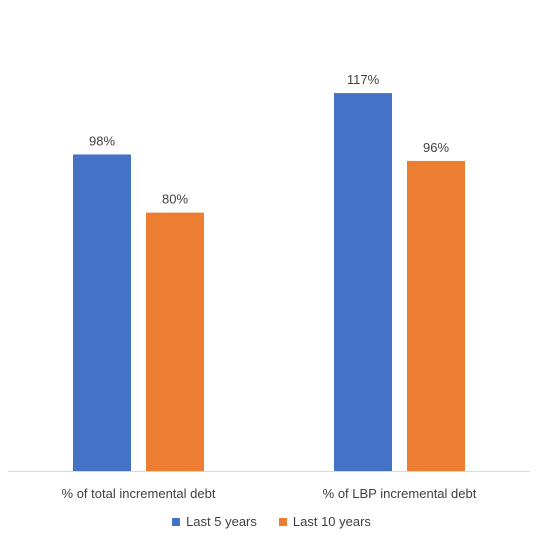  I want to click on category-label-1: % of LBP incremental debt, so click(400, 493).